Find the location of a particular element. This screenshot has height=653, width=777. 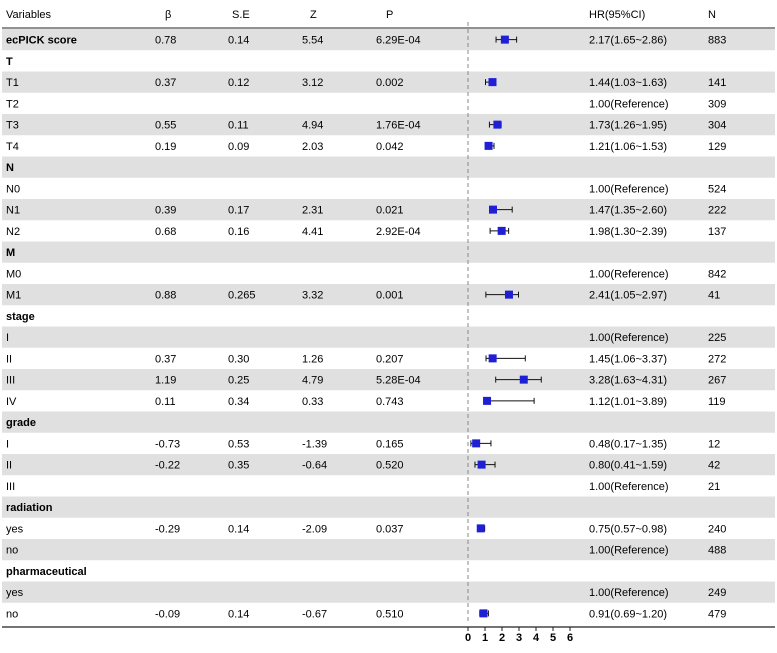

beta-cell: 0.37 is located at coordinates (165, 359).